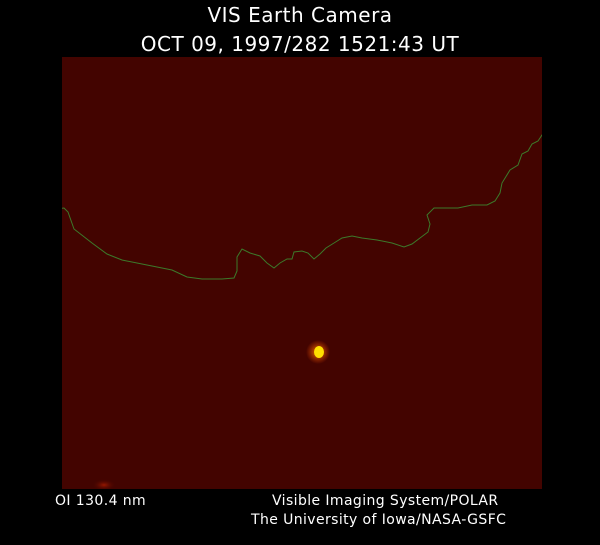  What do you see at coordinates (379, 520) in the screenshot?
I see `affiliation-label: The University of Iowa/NASA-GSFC` at bounding box center [379, 520].